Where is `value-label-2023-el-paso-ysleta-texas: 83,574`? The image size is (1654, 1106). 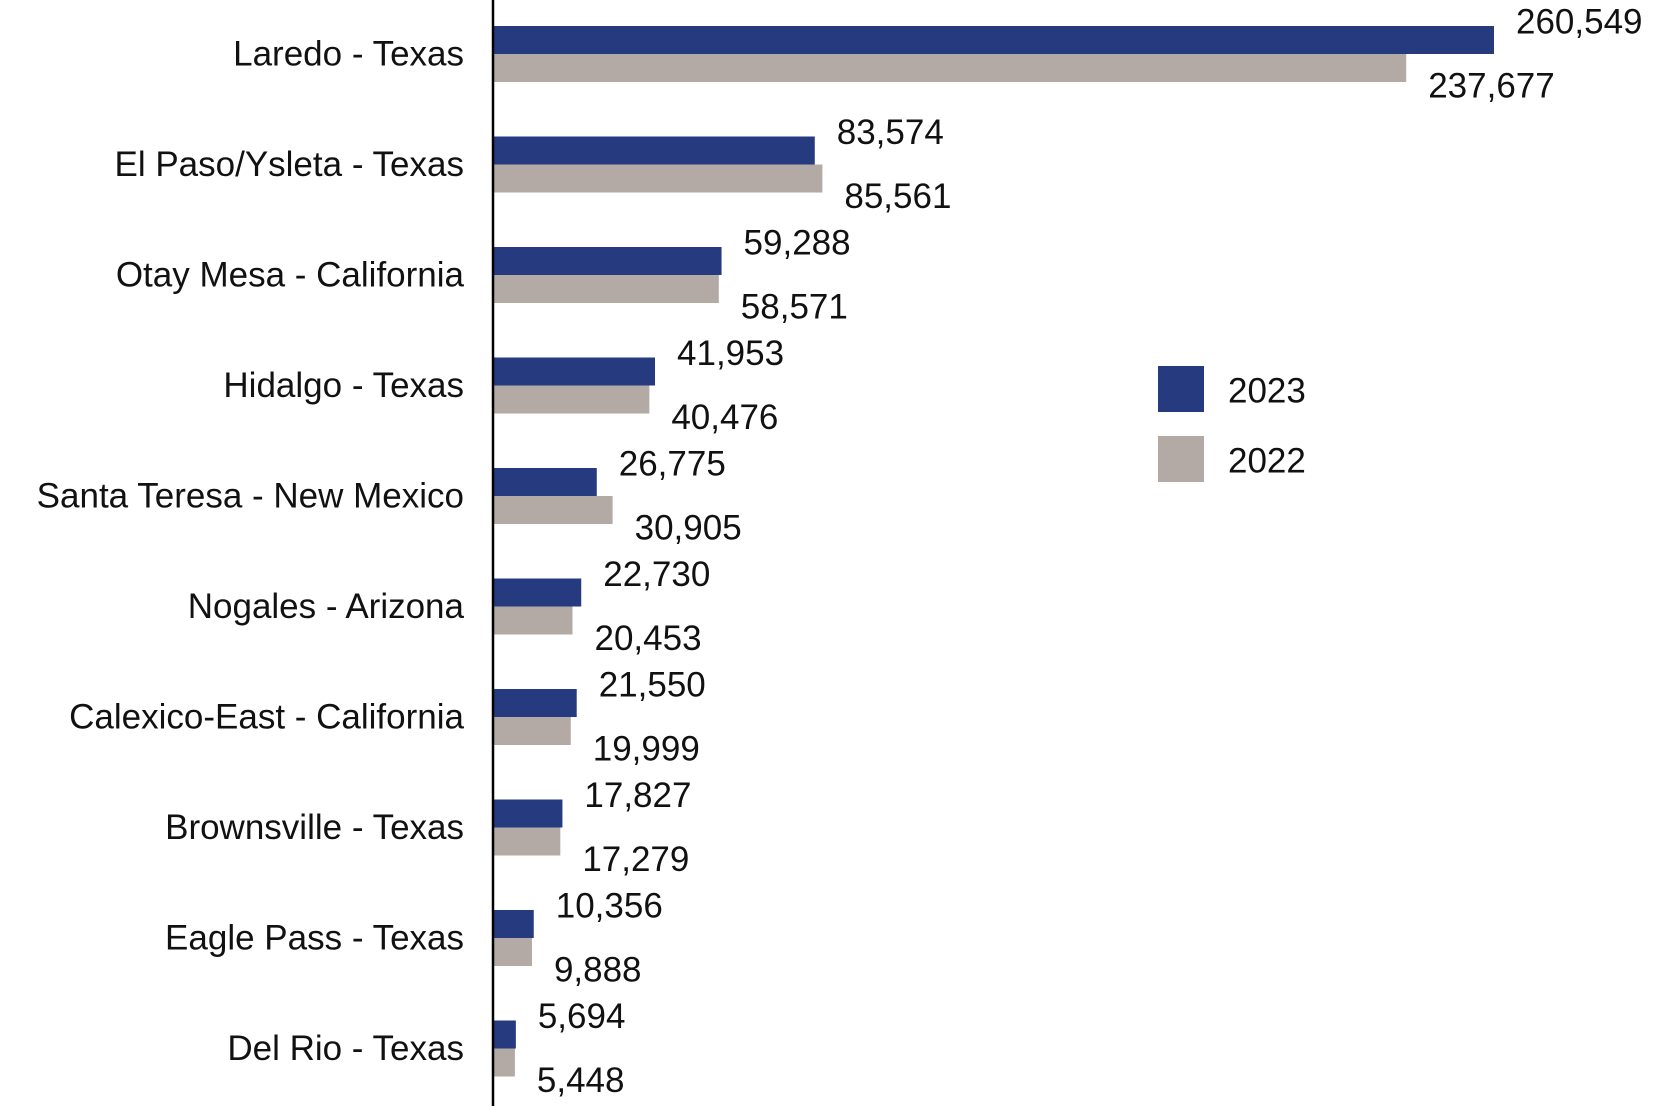 value-label-2023-el-paso-ysleta-texas: 83,574 is located at coordinates (890, 132).